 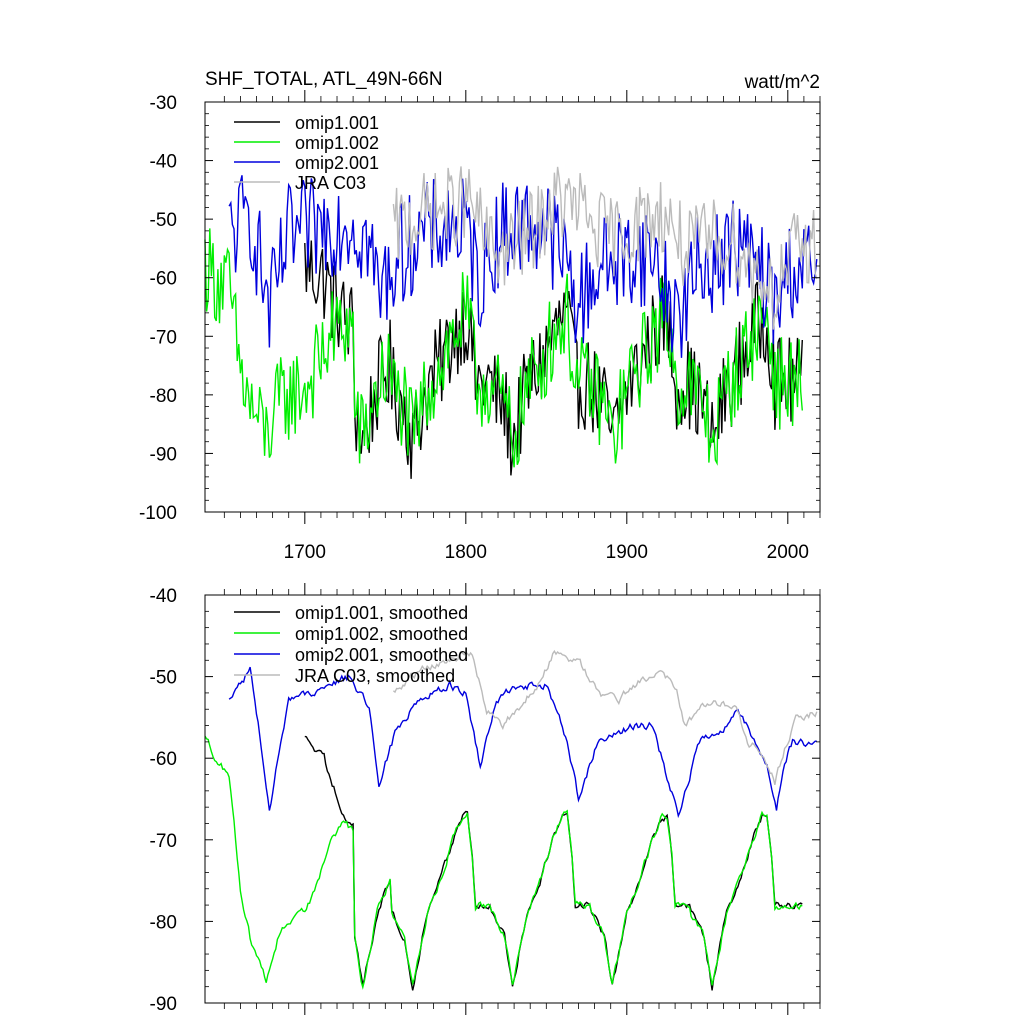 I want to click on top-legend: omip1.001 omip1.002 omip2.001 JRA C03, so click(x=306, y=153).